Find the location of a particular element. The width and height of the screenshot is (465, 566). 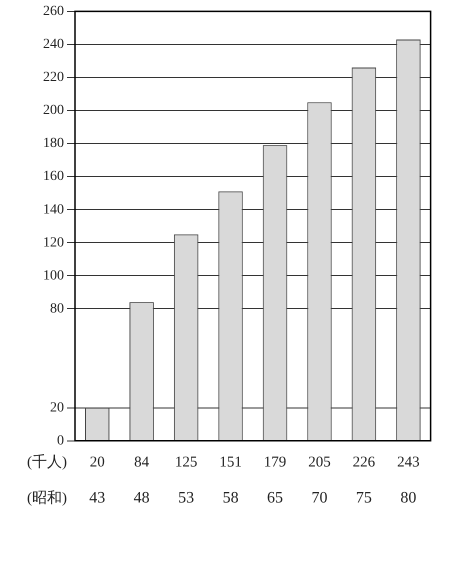

data-label: 226 is located at coordinates (364, 462).